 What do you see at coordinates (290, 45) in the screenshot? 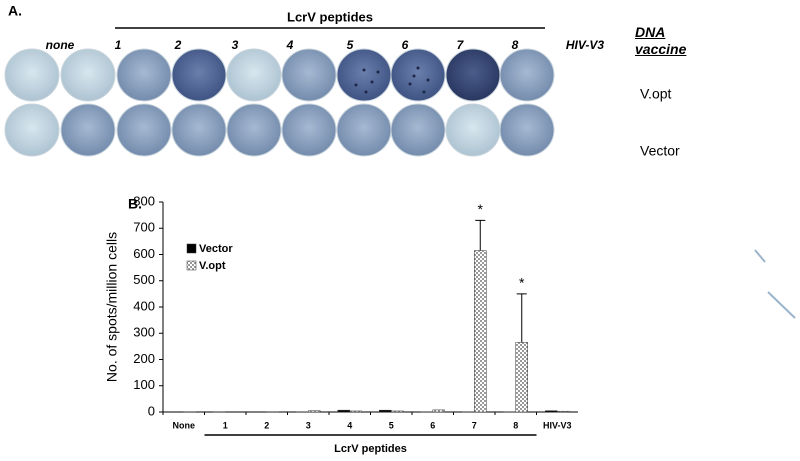
I see `column-label: 4` at bounding box center [290, 45].